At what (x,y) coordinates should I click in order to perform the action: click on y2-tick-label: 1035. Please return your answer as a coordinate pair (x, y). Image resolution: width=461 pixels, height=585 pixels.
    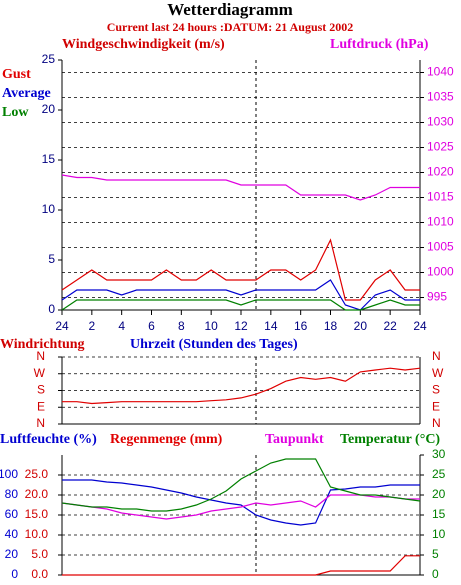
    Looking at the image, I should click on (440, 97).